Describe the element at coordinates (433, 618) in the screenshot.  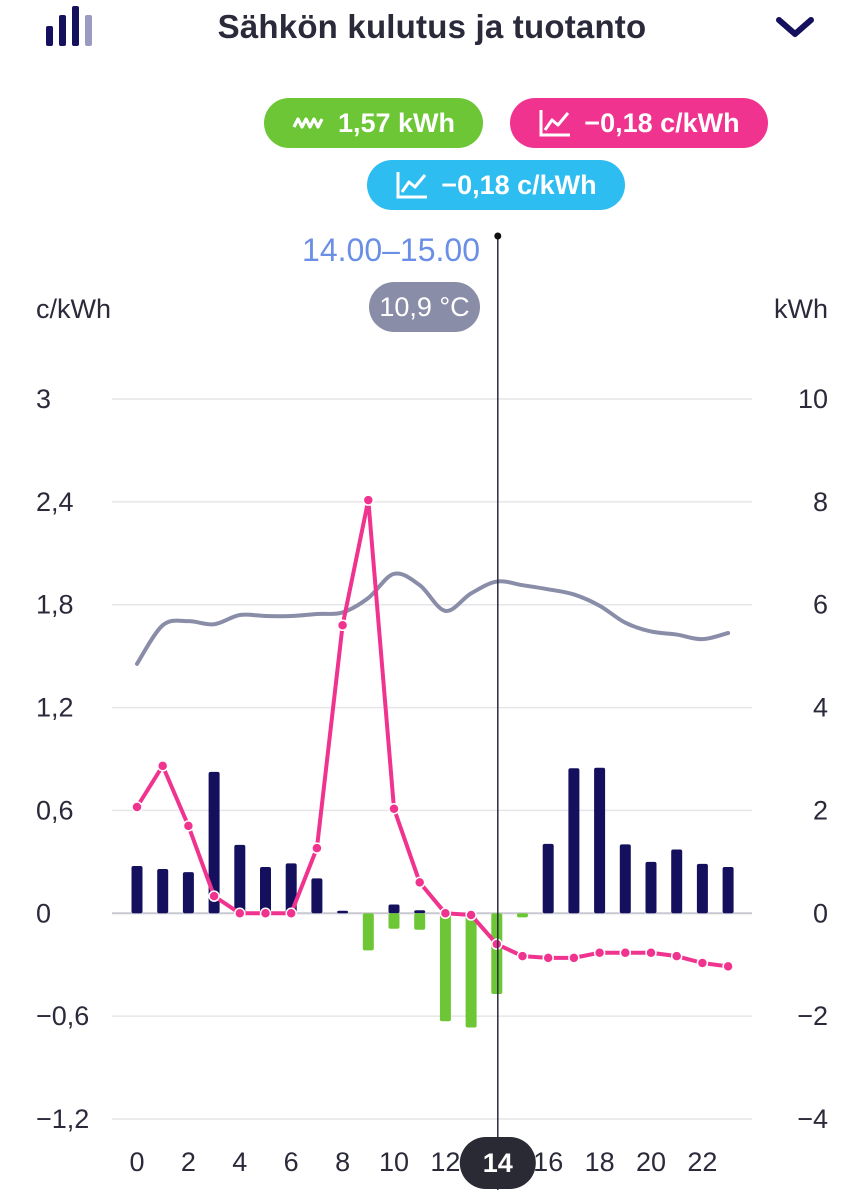
I see `temperature-line` at that location.